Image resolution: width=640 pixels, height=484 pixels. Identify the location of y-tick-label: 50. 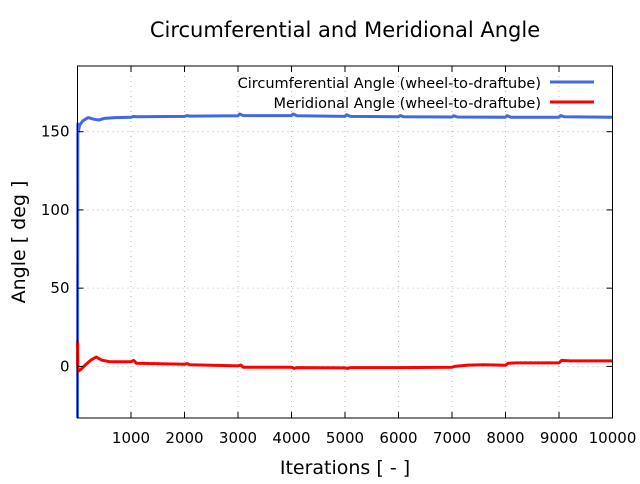
(59, 288).